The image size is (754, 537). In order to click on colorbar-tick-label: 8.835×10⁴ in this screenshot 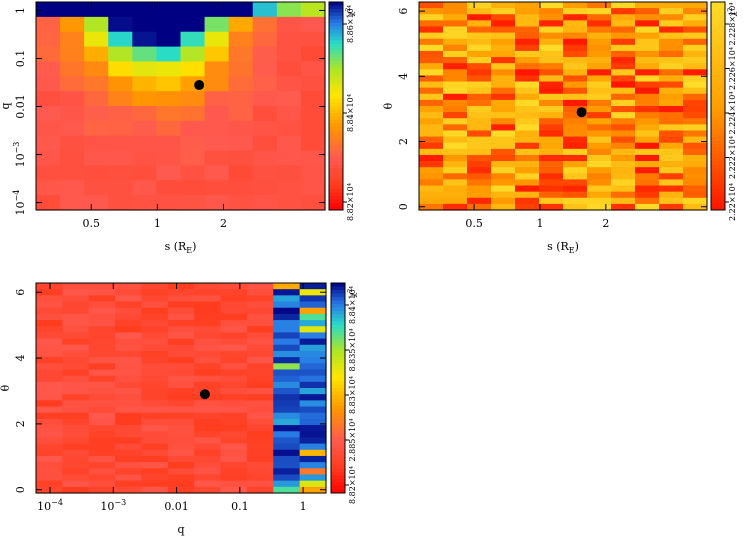, I will do `click(352, 350)`.